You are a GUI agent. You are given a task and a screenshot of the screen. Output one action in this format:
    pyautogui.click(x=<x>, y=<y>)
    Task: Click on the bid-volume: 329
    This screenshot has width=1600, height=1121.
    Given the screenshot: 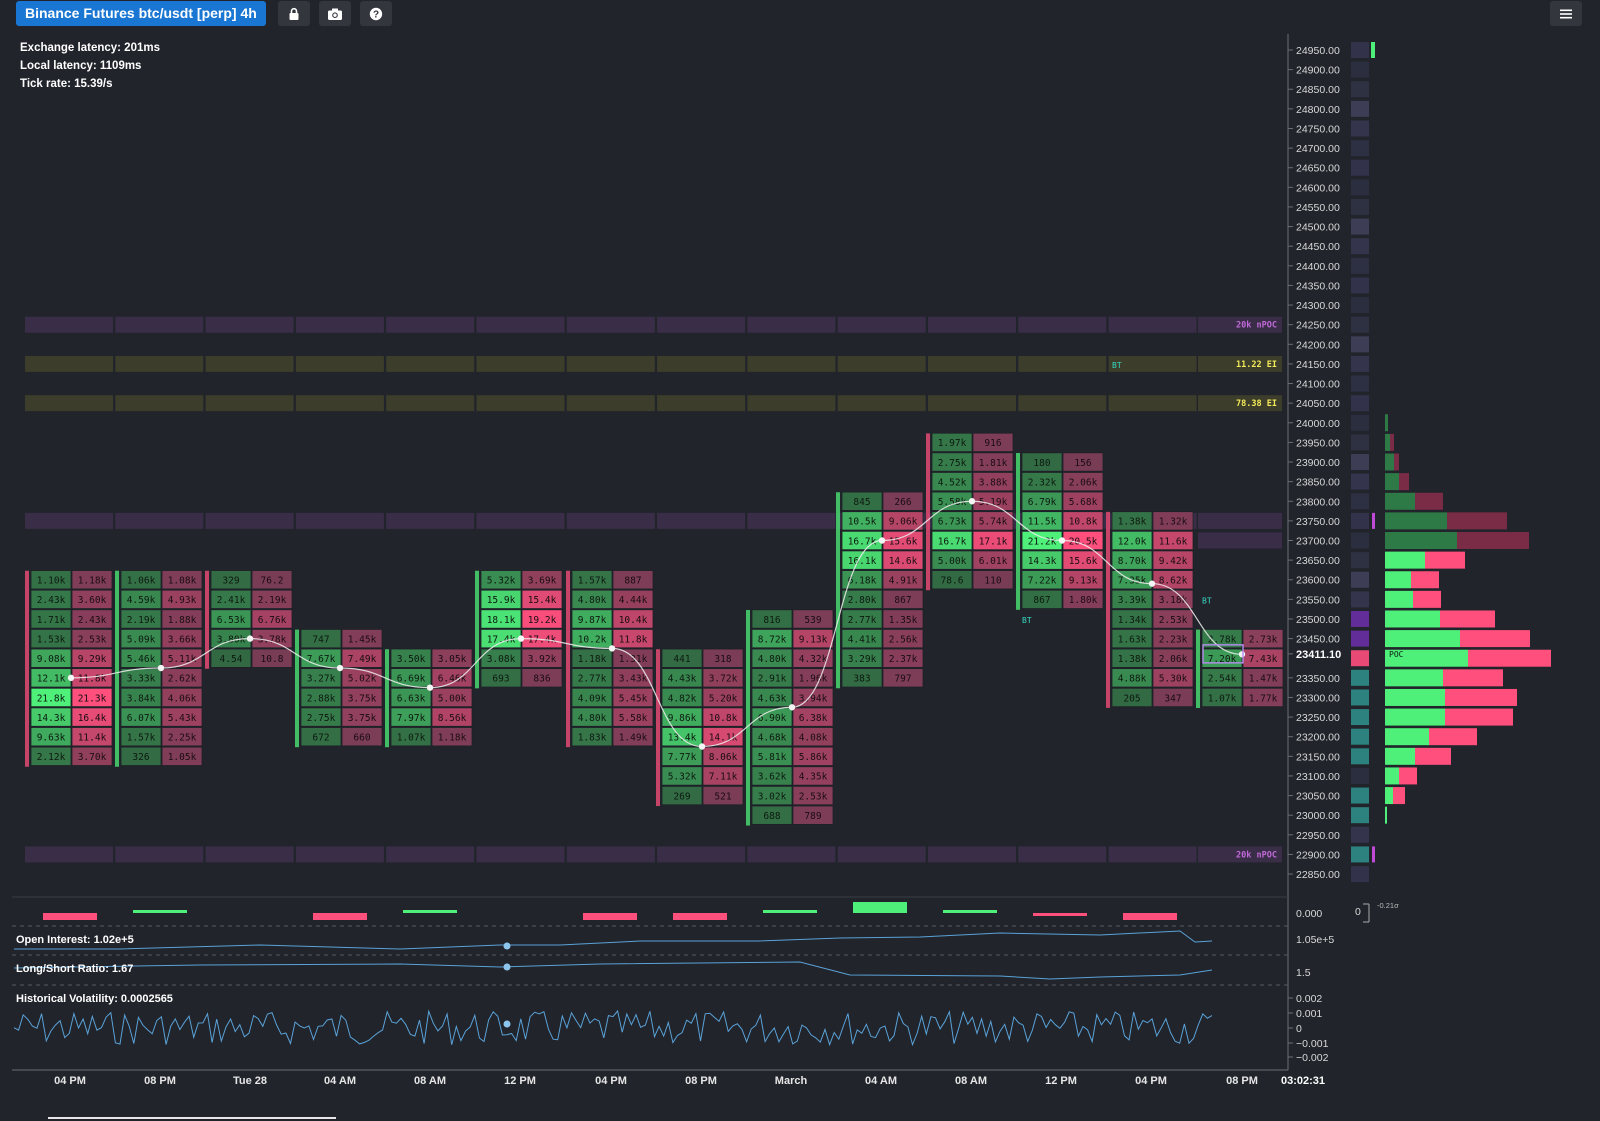 What is the action you would take?
    pyautogui.click(x=230, y=581)
    